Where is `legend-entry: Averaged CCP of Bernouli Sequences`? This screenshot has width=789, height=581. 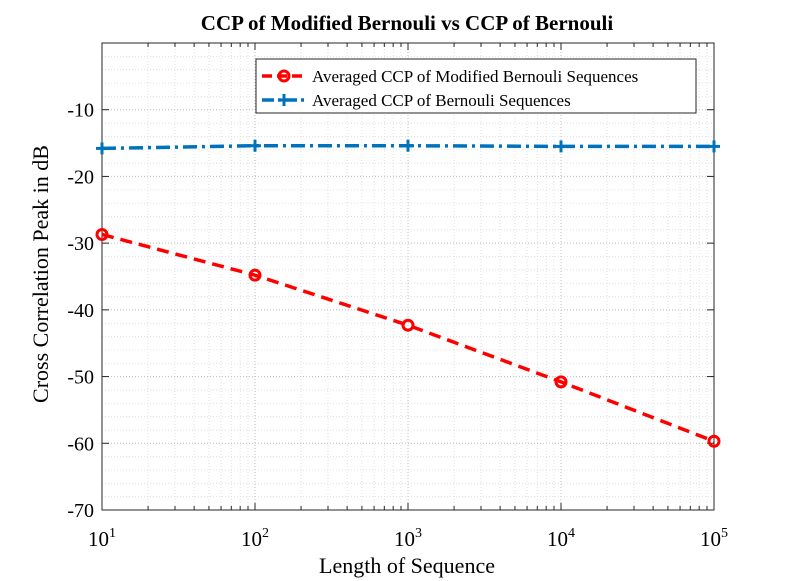 legend-entry: Averaged CCP of Bernouli Sequences is located at coordinates (416, 100).